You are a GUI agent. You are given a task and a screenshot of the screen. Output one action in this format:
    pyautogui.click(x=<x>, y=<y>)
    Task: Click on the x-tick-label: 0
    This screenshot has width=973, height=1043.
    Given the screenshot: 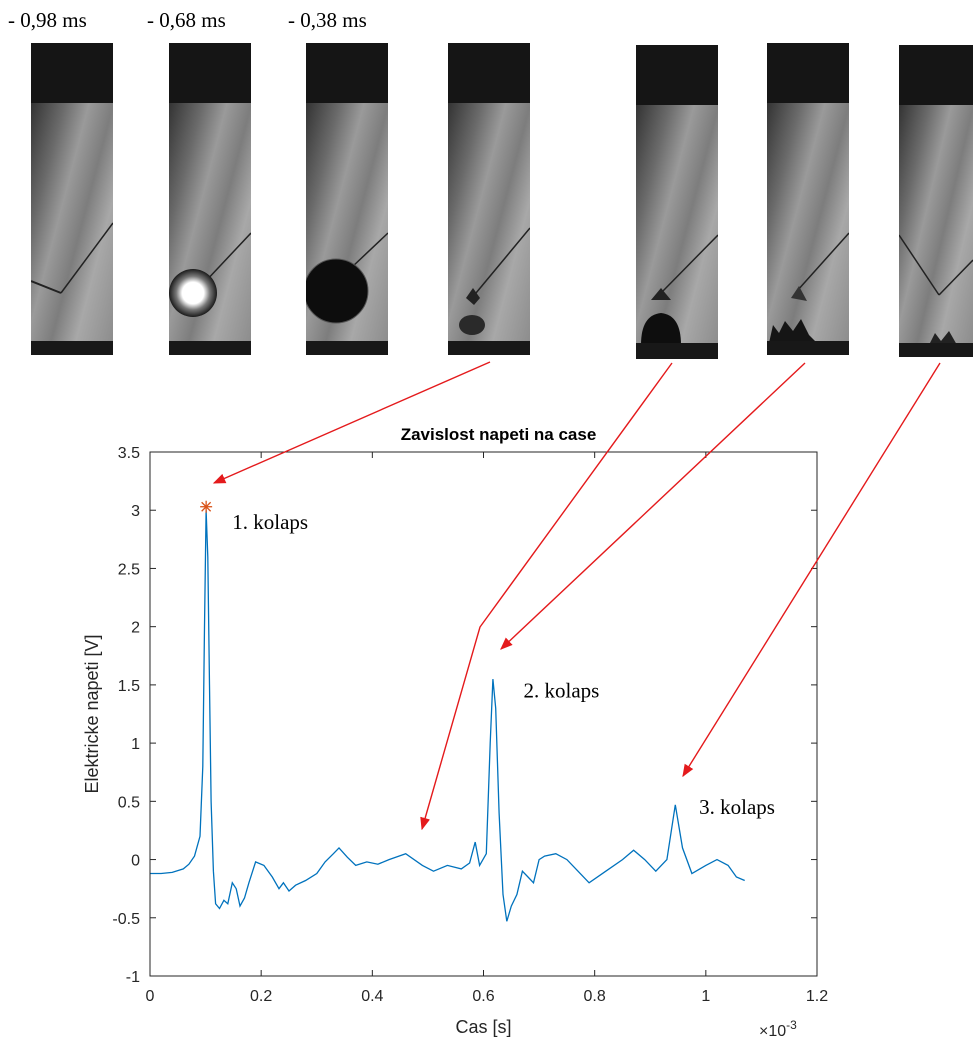 What is the action you would take?
    pyautogui.click(x=150, y=996)
    